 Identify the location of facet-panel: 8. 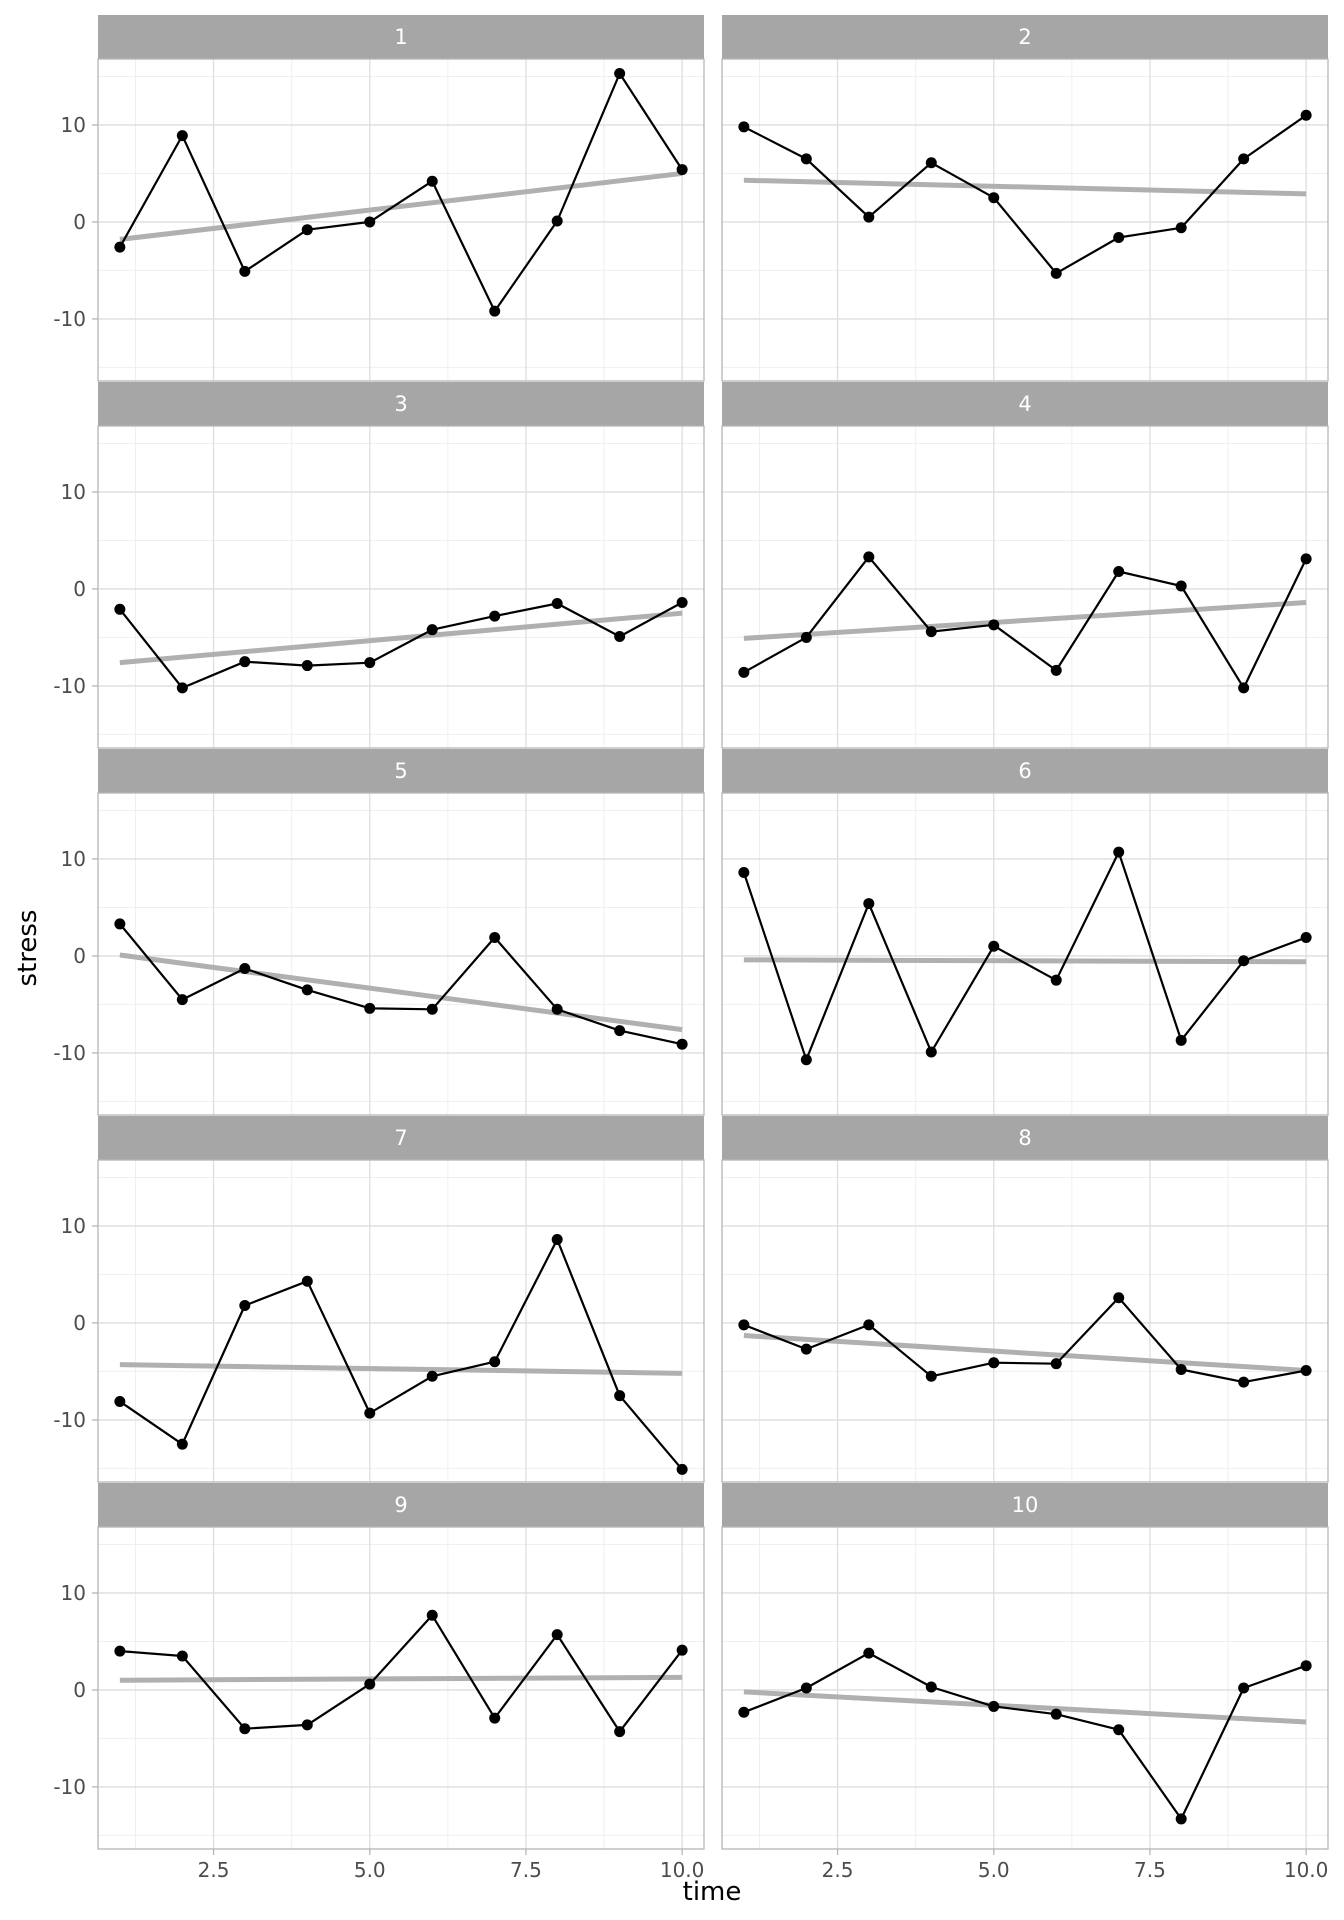
(1025, 1299).